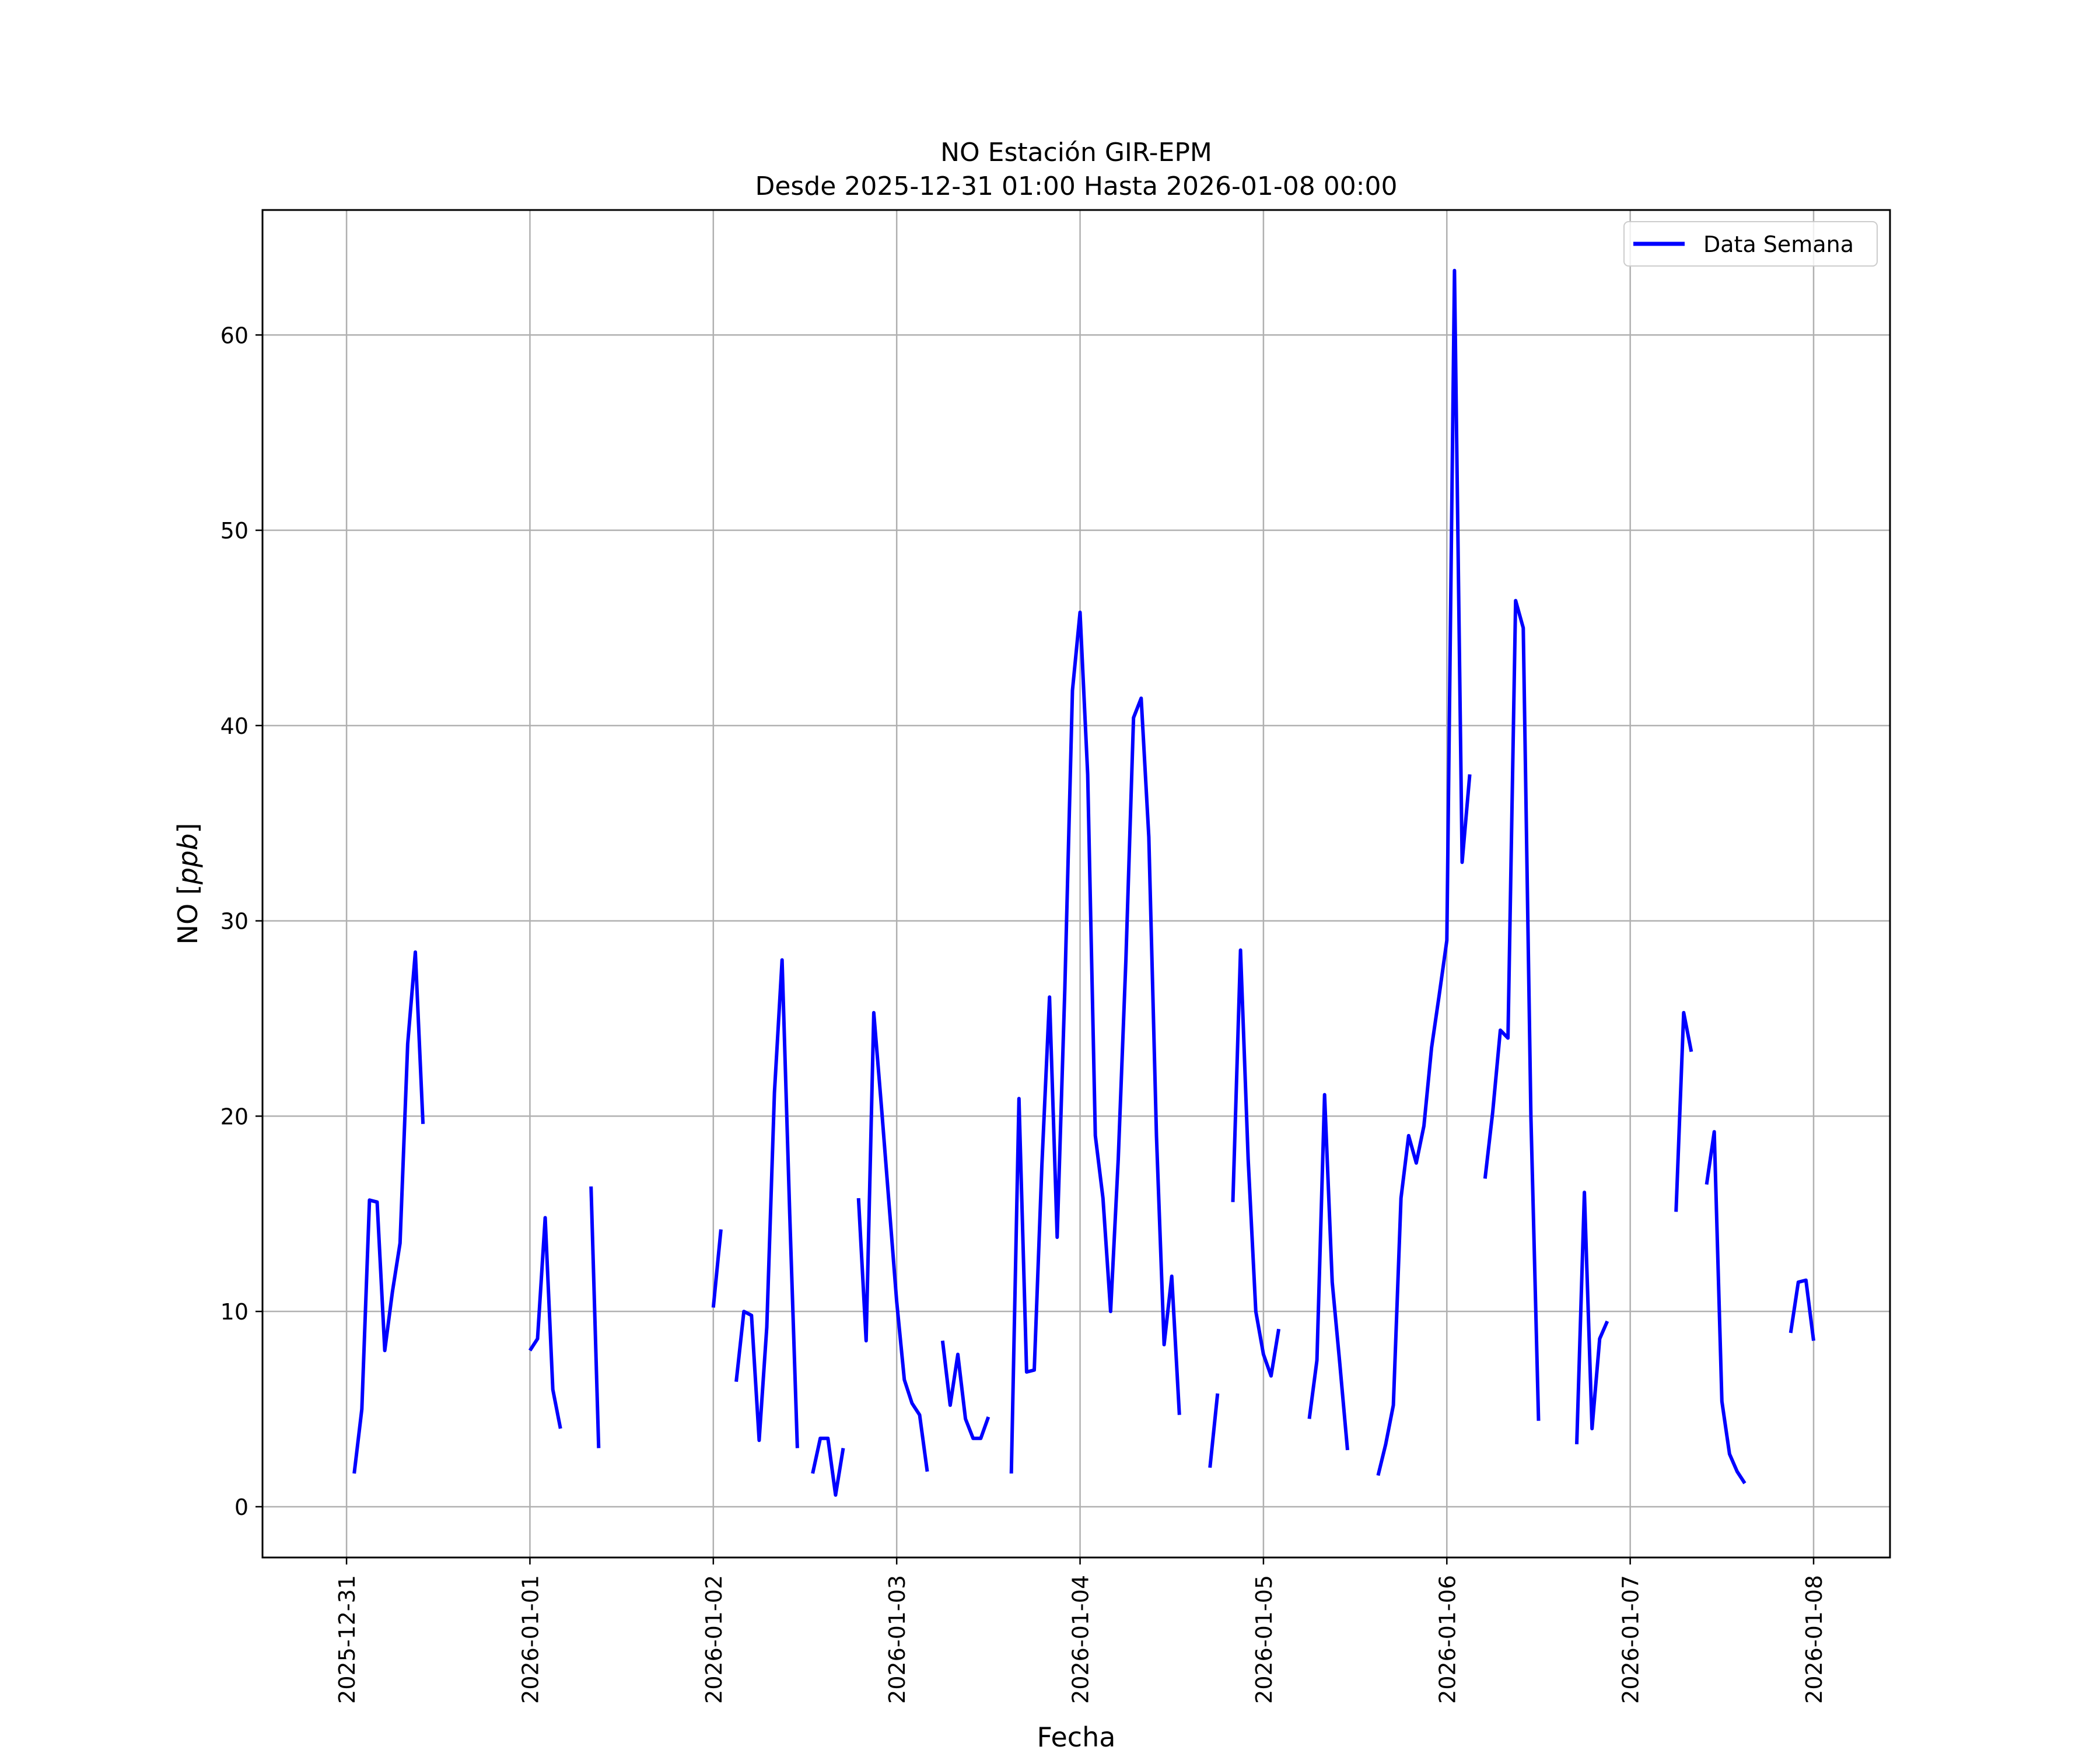 This screenshot has height=1750, width=2100. I want to click on x-tick-label: 2026-01-05, so click(1264, 1639).